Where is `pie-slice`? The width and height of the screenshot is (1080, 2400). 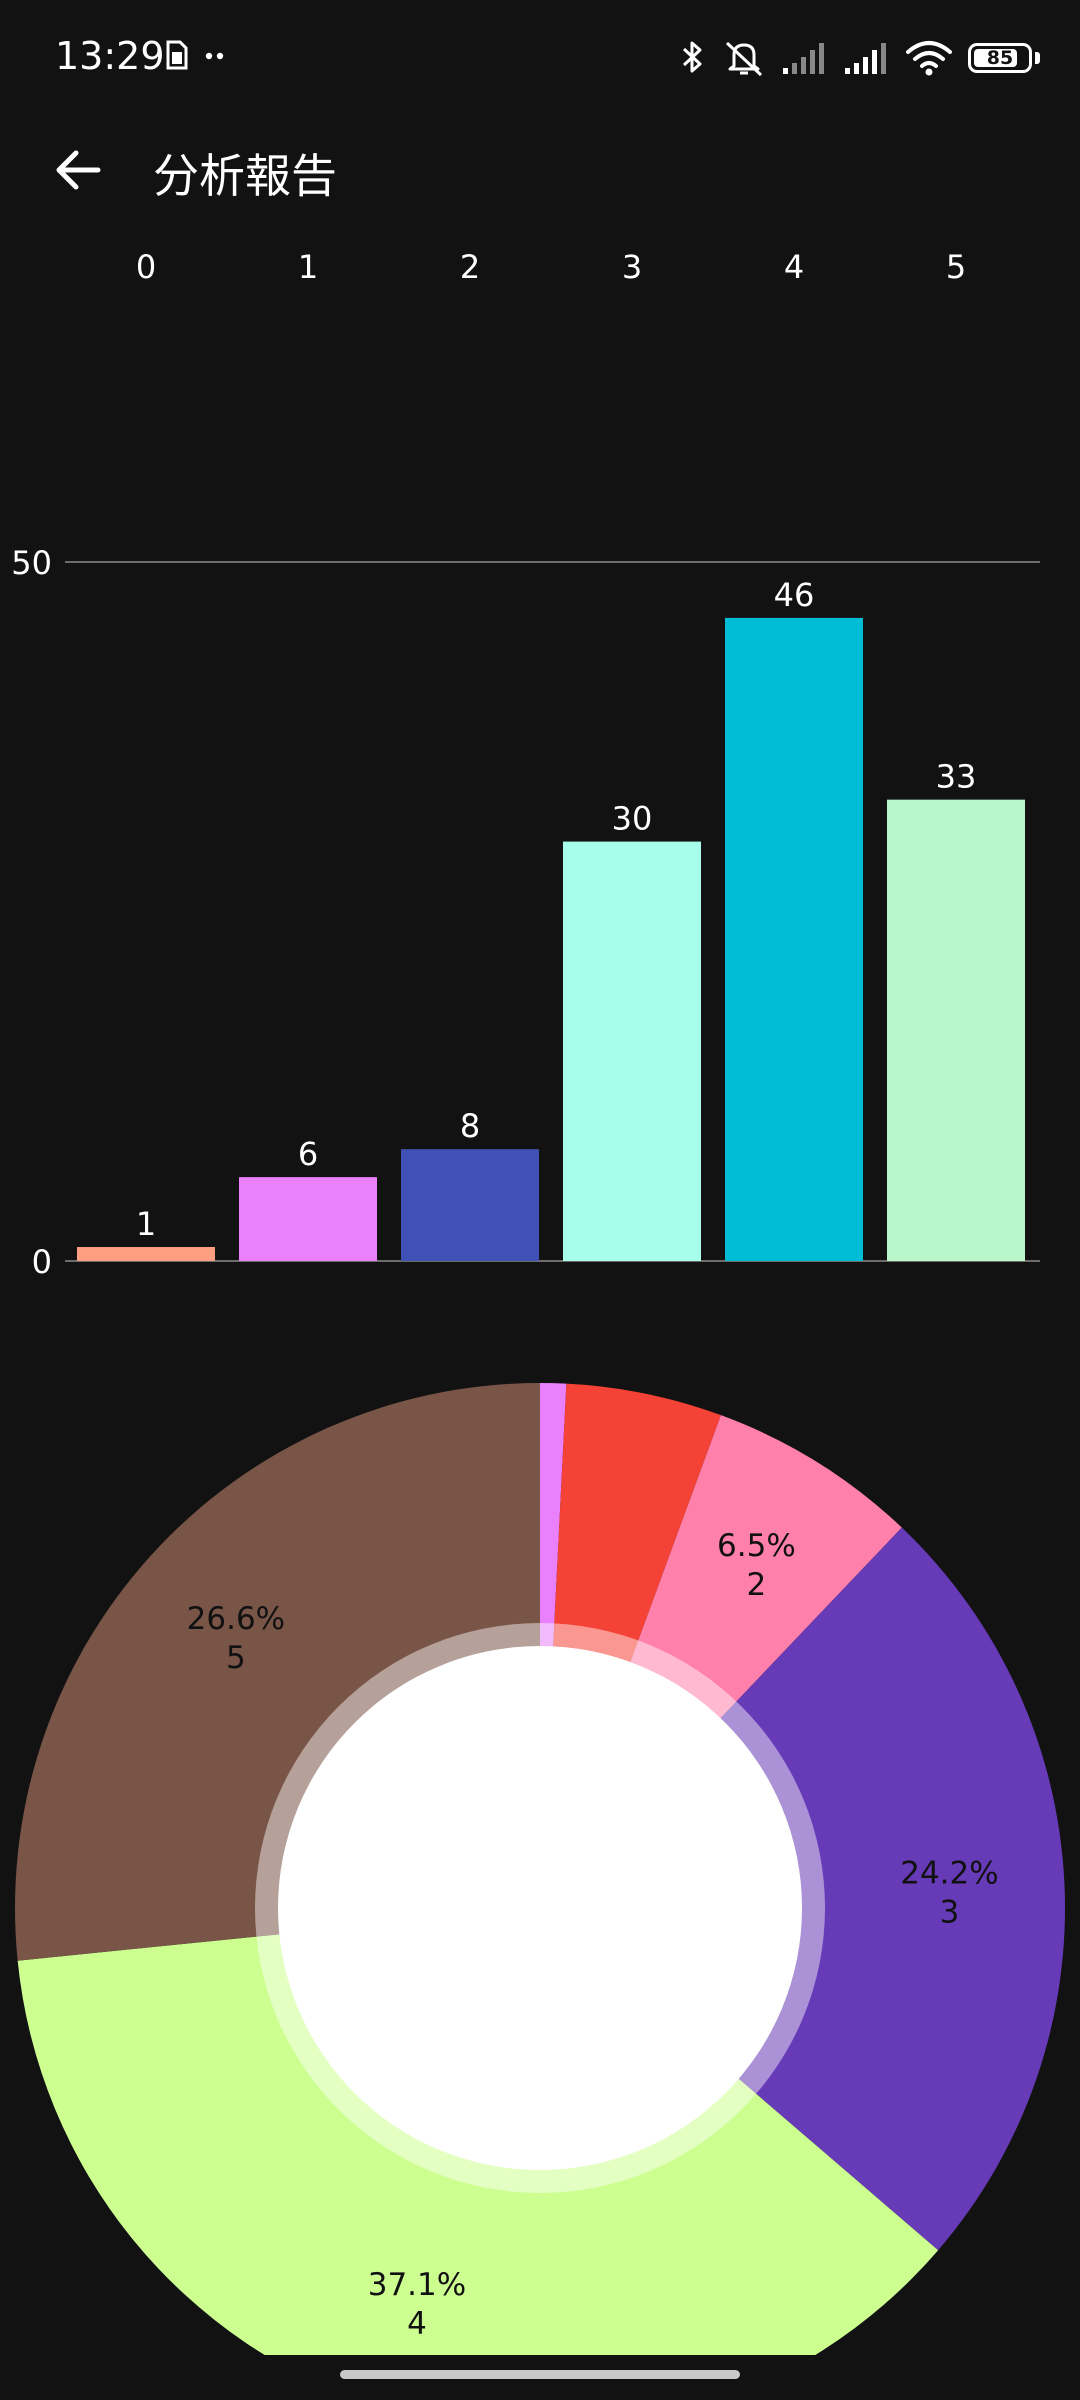
pie-slice is located at coordinates (802, 1889).